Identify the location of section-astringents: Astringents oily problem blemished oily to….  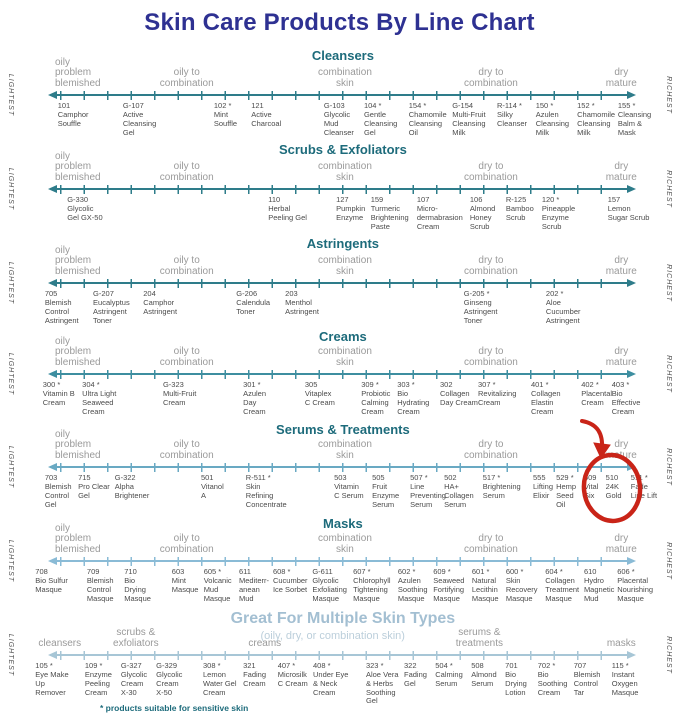
(339, 280).